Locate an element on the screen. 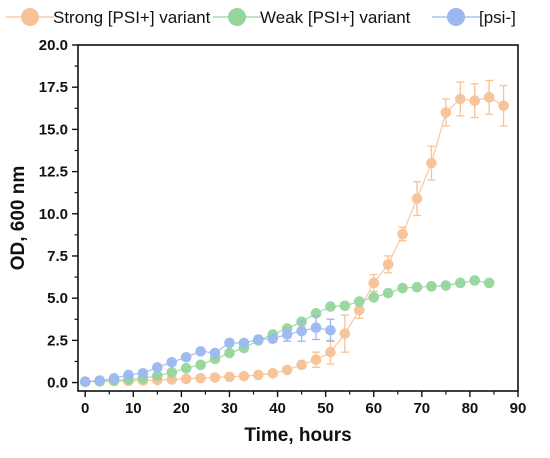 The image size is (550, 458). x-tick-label: 80 is located at coordinates (470, 408).